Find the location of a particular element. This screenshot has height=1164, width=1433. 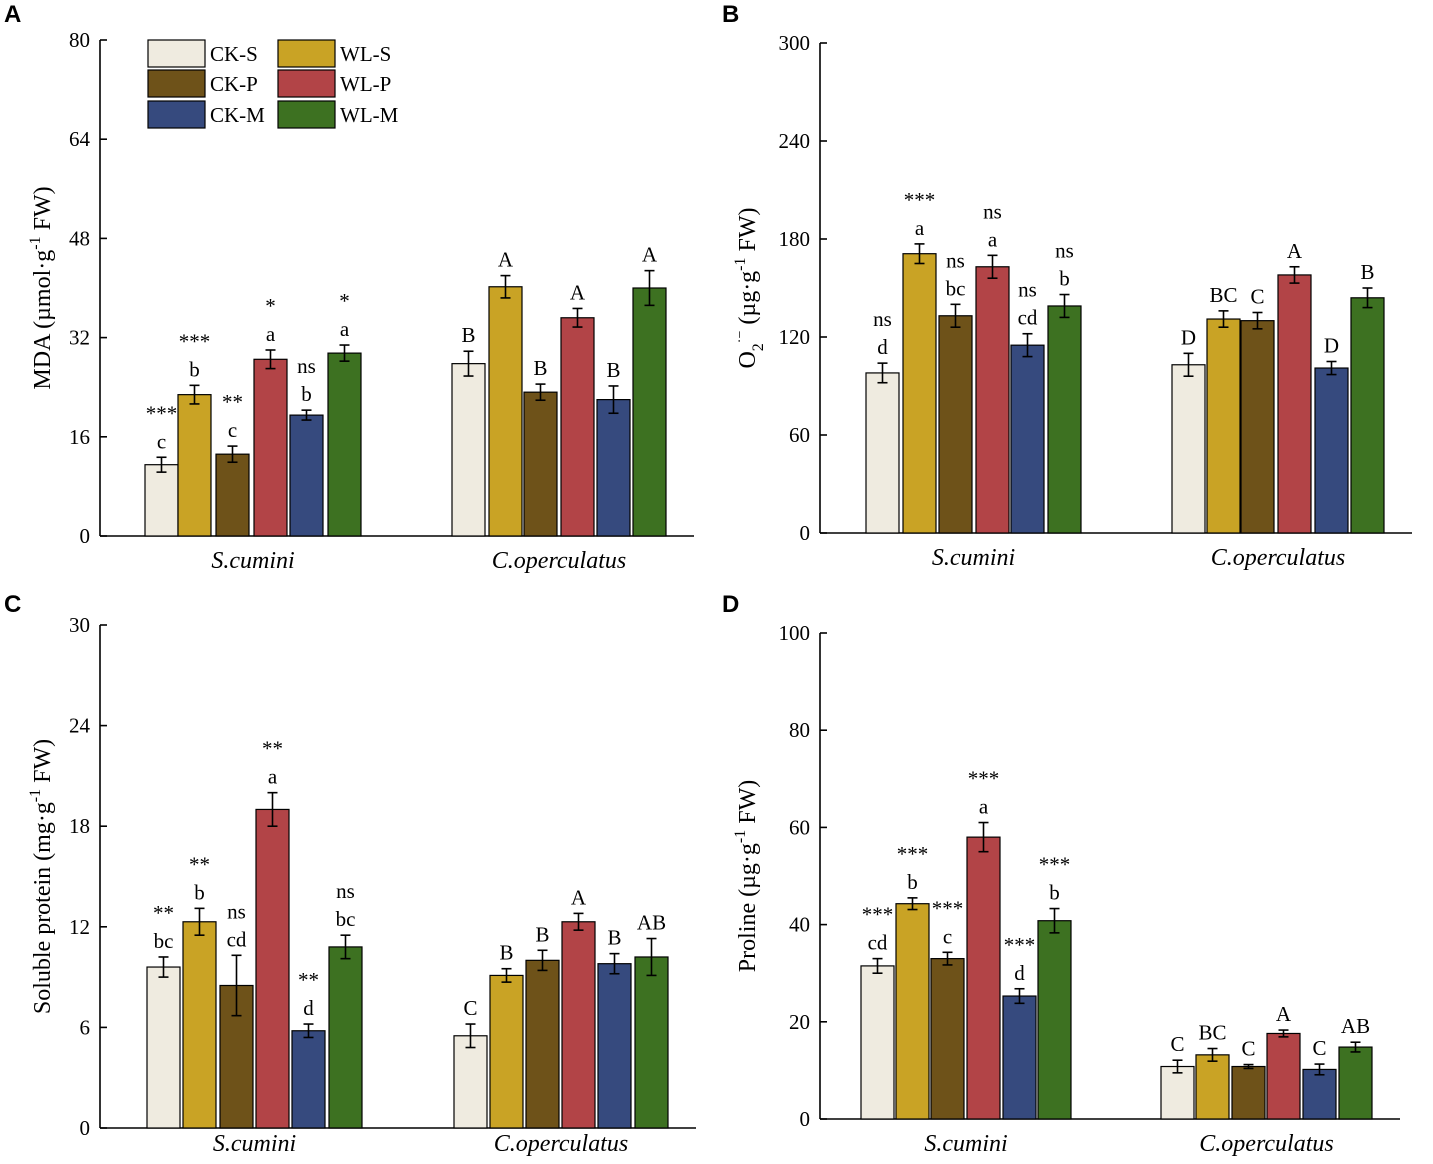

panel-label: D is located at coordinates (730, 604).